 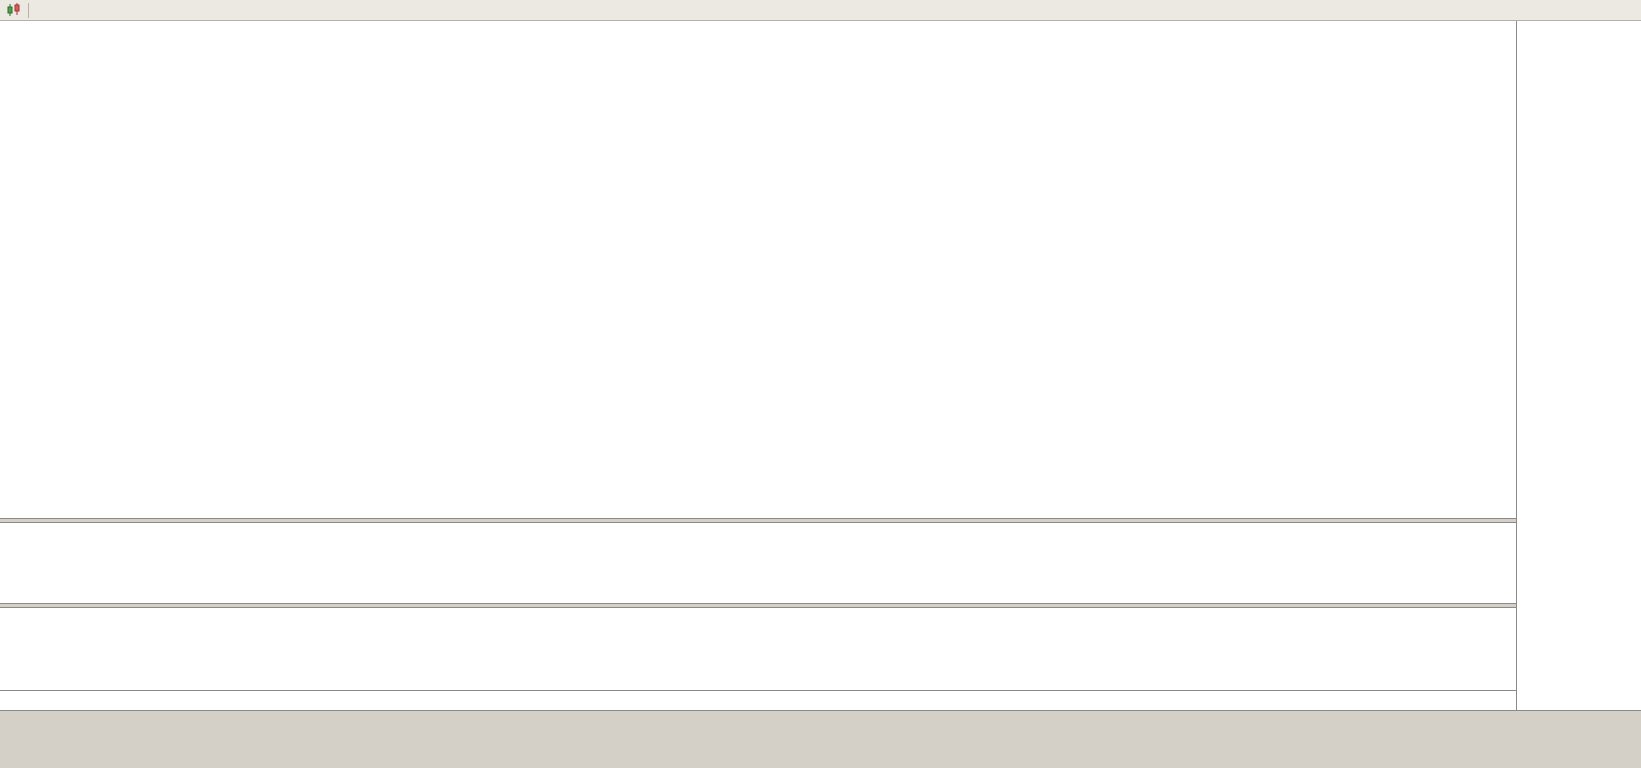 What do you see at coordinates (820, 605) in the screenshot?
I see `panel-divider-macd` at bounding box center [820, 605].